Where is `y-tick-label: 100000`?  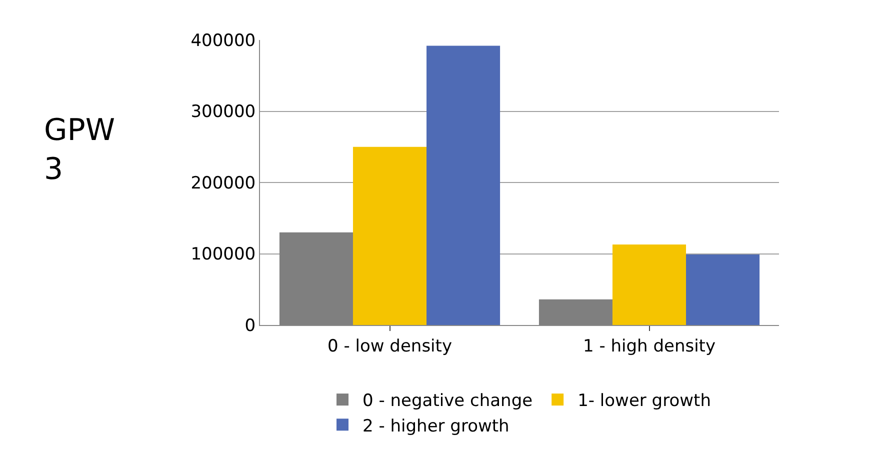
y-tick-label: 100000 is located at coordinates (223, 254).